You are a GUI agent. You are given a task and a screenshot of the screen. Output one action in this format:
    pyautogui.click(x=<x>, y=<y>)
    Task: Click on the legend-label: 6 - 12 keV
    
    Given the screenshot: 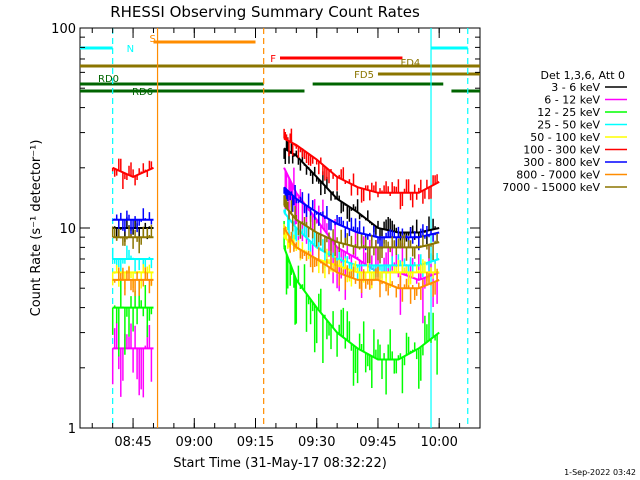 What is the action you would take?
    pyautogui.click(x=572, y=100)
    